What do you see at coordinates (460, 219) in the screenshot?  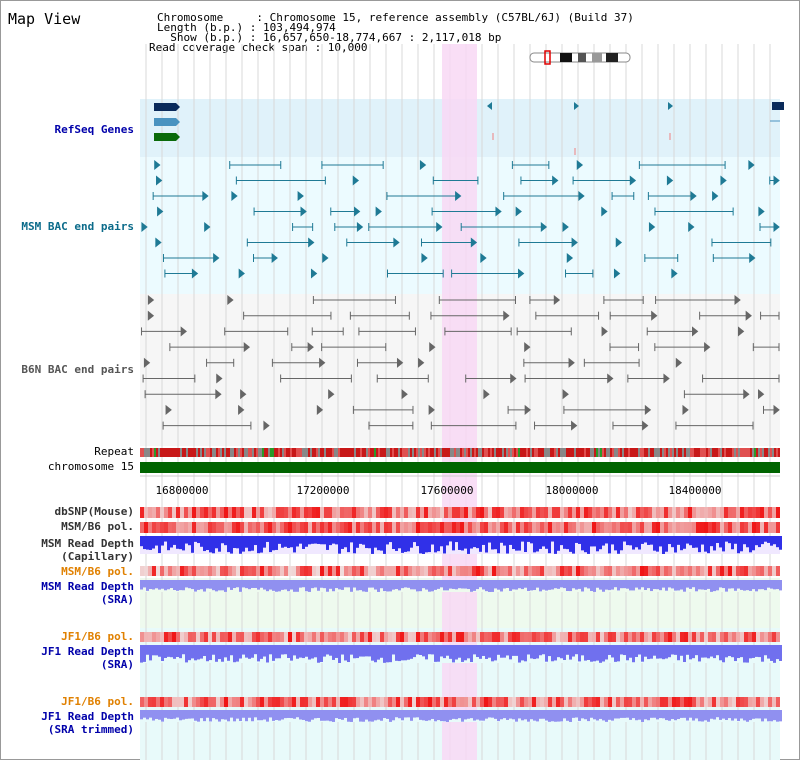 I see `msm-bac-track` at bounding box center [460, 219].